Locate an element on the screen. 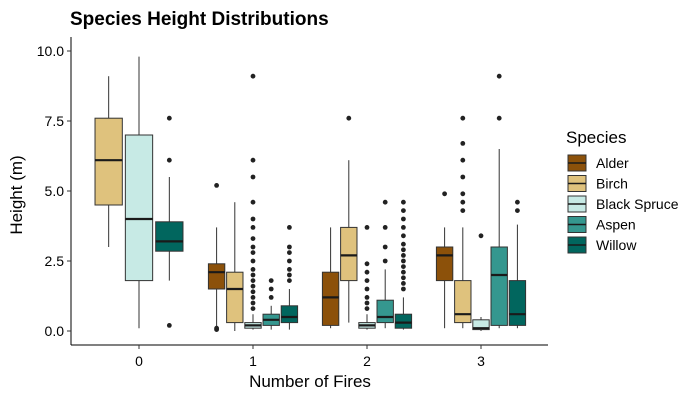 The height and width of the screenshot is (400, 700). legend-item-birch: Birch is located at coordinates (597, 183).